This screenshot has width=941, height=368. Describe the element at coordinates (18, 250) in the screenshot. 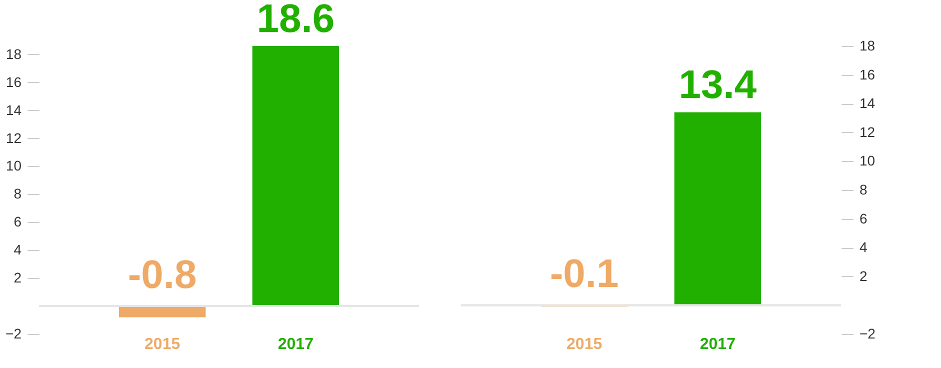

I see `y-tick-label: 4` at that location.